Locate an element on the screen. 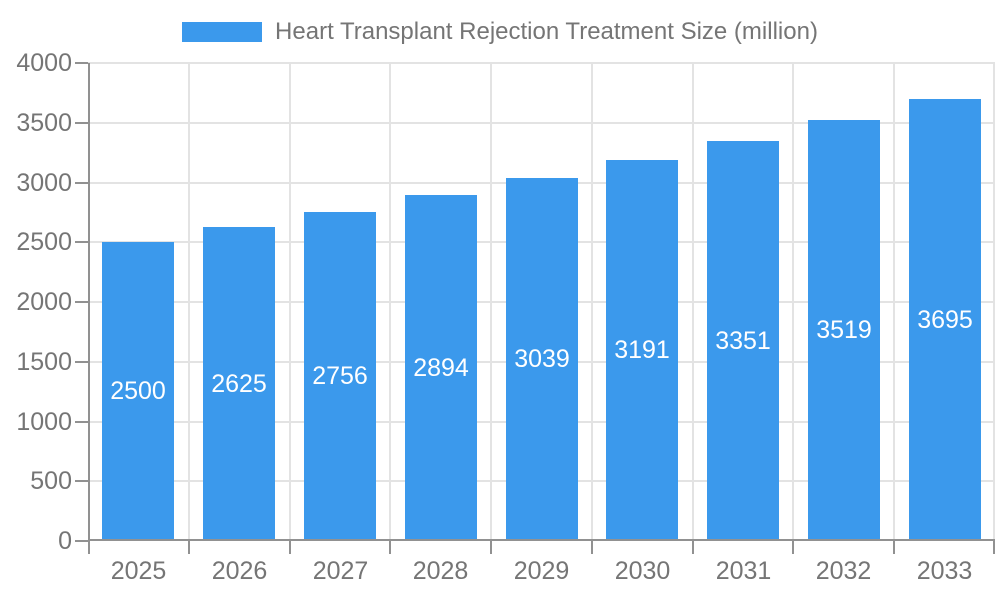 This screenshot has width=1000, height=600. x-tick-label: 2027 is located at coordinates (340, 571).